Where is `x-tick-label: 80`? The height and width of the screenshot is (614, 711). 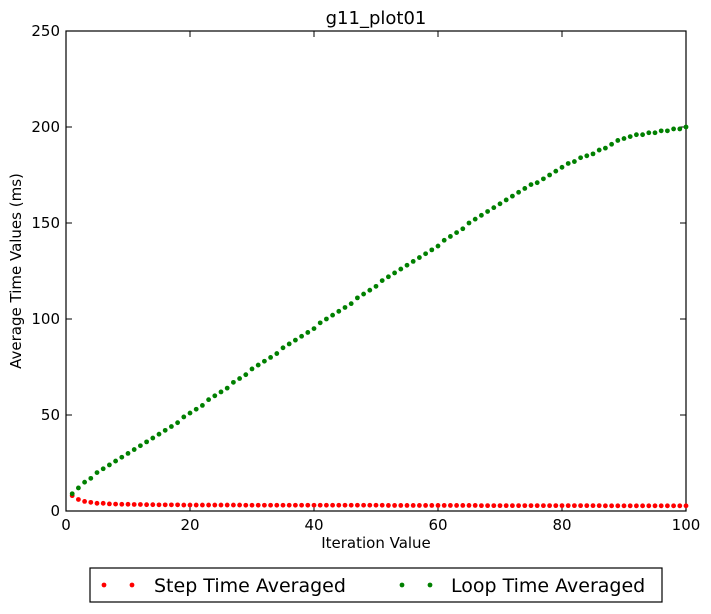 x-tick-label: 80 is located at coordinates (561, 525).